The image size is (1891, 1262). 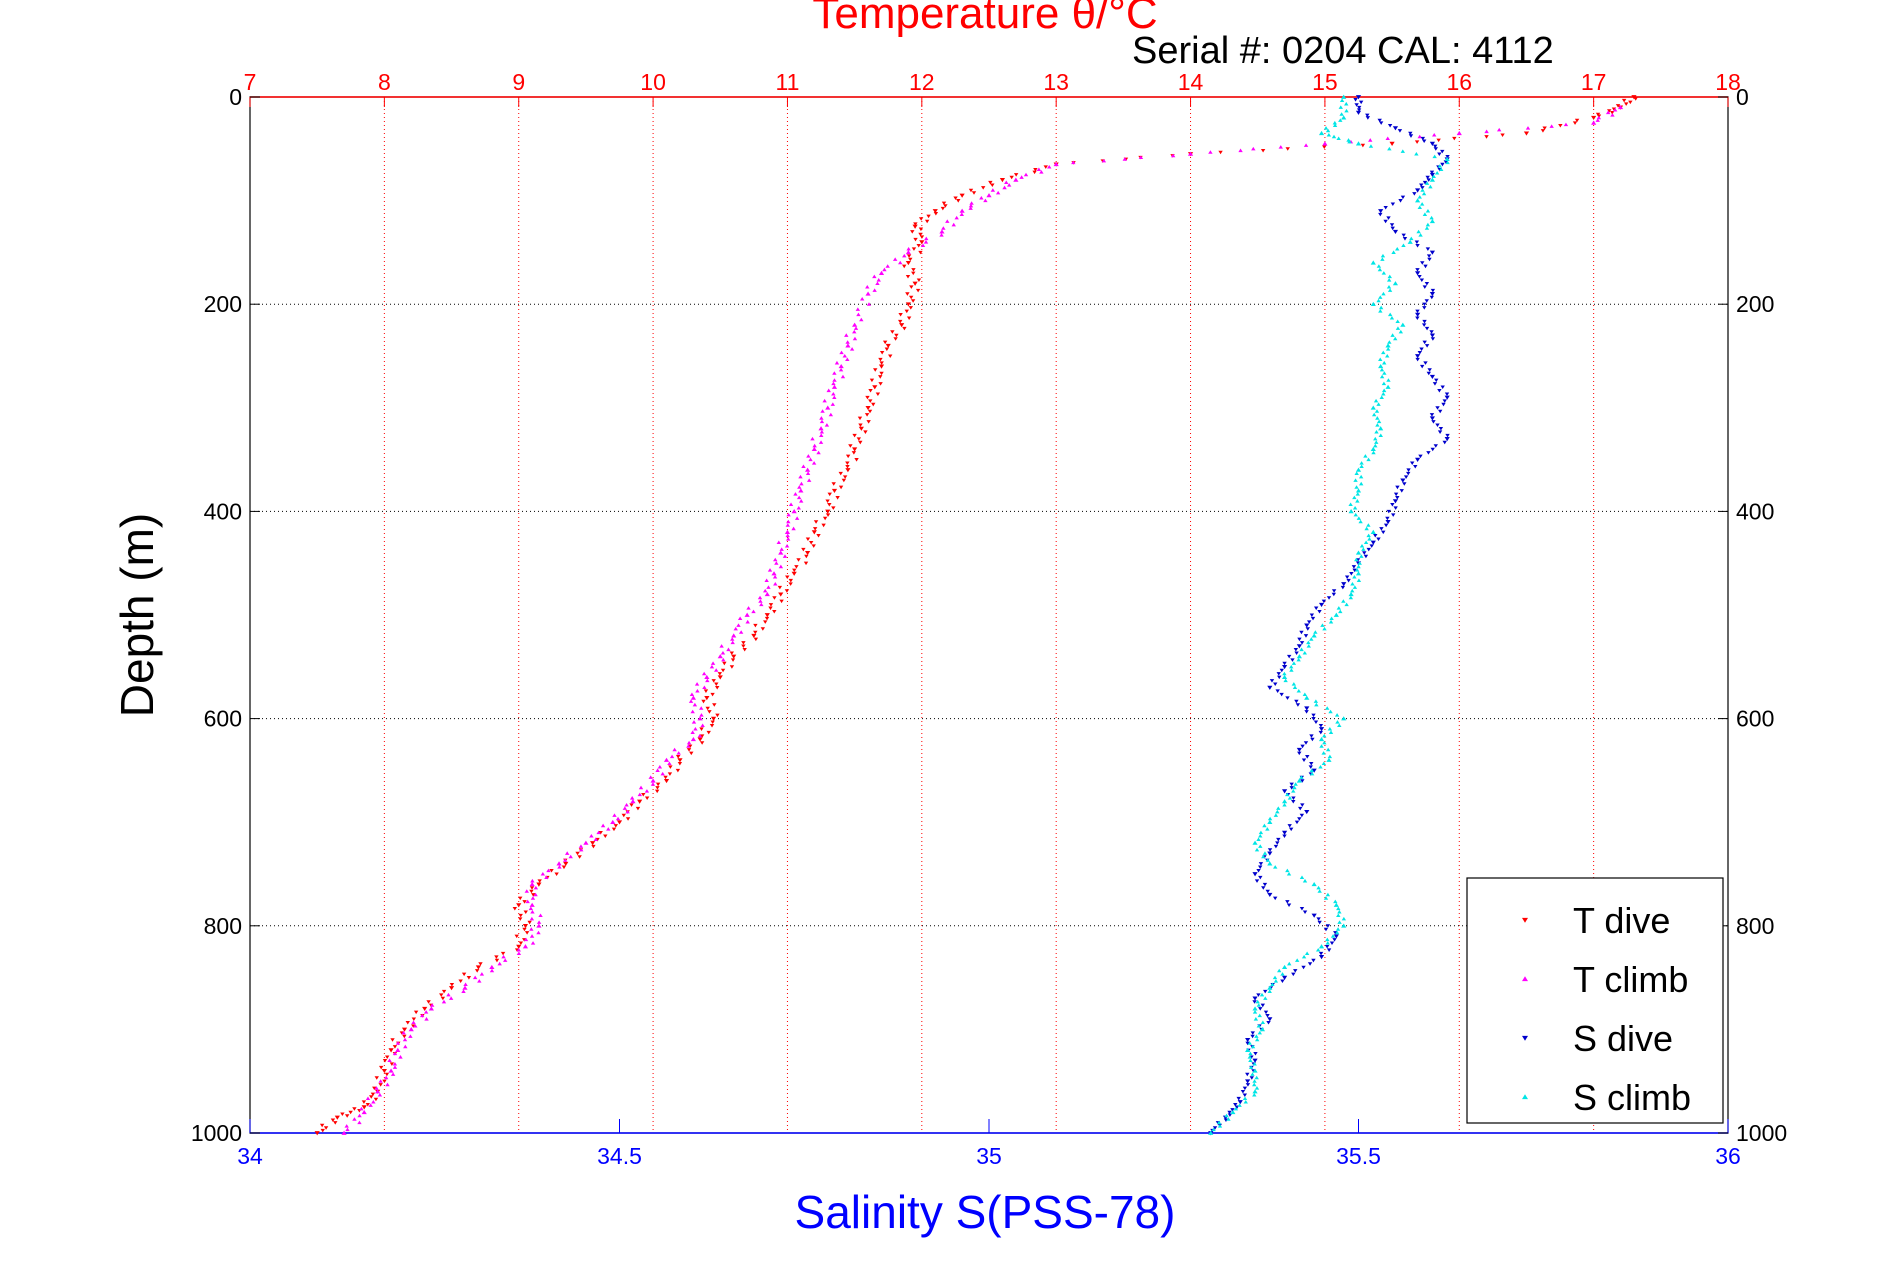 What do you see at coordinates (1594, 82) in the screenshot?
I see `temp-tick-label: 17` at bounding box center [1594, 82].